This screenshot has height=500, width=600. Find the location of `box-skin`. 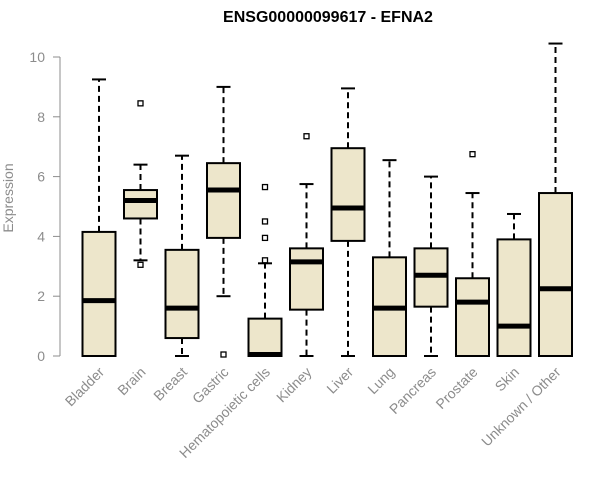

box-skin is located at coordinates (514, 284).